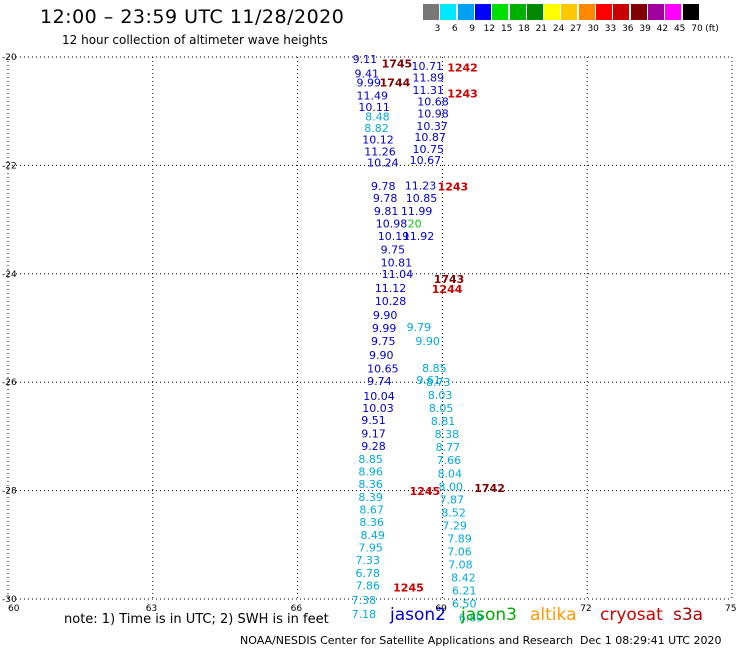  I want to click on legend-label: 45, so click(679, 29).